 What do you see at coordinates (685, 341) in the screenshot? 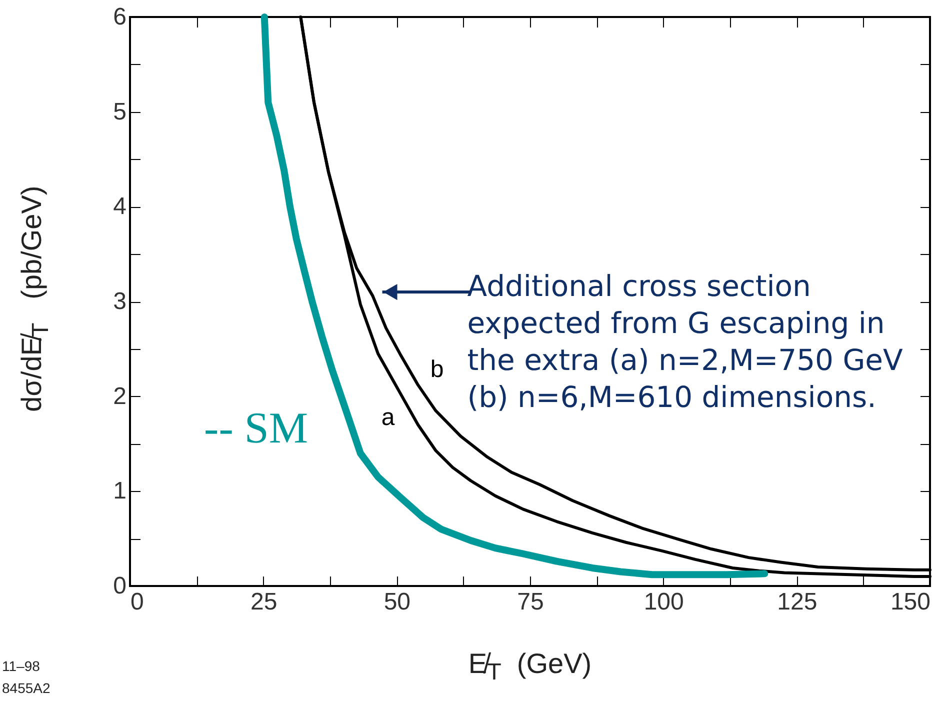
I see `annotation: Additional cross section expected from G escaping in the extra (a) n=2,M=750 GeV (b) n=6,M=610 dimensions.` at bounding box center [685, 341].